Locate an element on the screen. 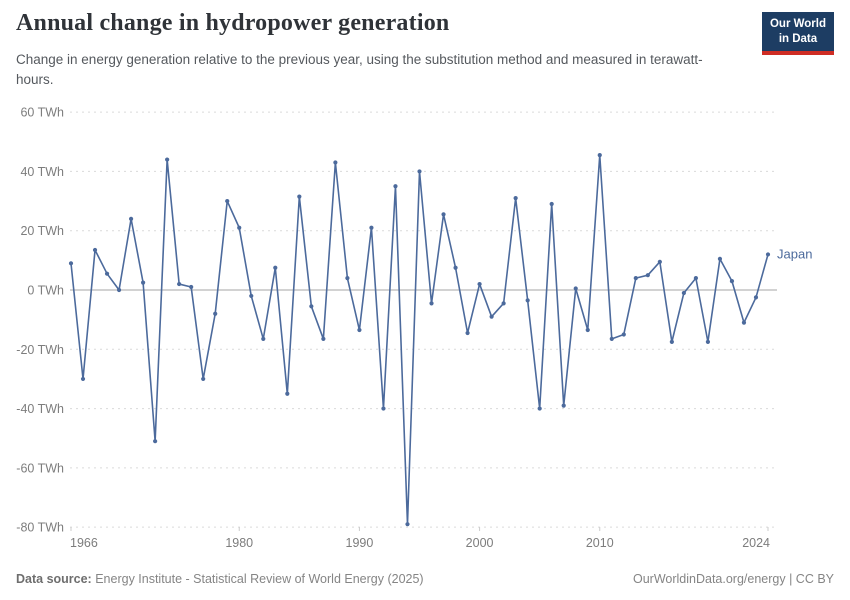  y-tick-label: 0 TWh is located at coordinates (45, 291).